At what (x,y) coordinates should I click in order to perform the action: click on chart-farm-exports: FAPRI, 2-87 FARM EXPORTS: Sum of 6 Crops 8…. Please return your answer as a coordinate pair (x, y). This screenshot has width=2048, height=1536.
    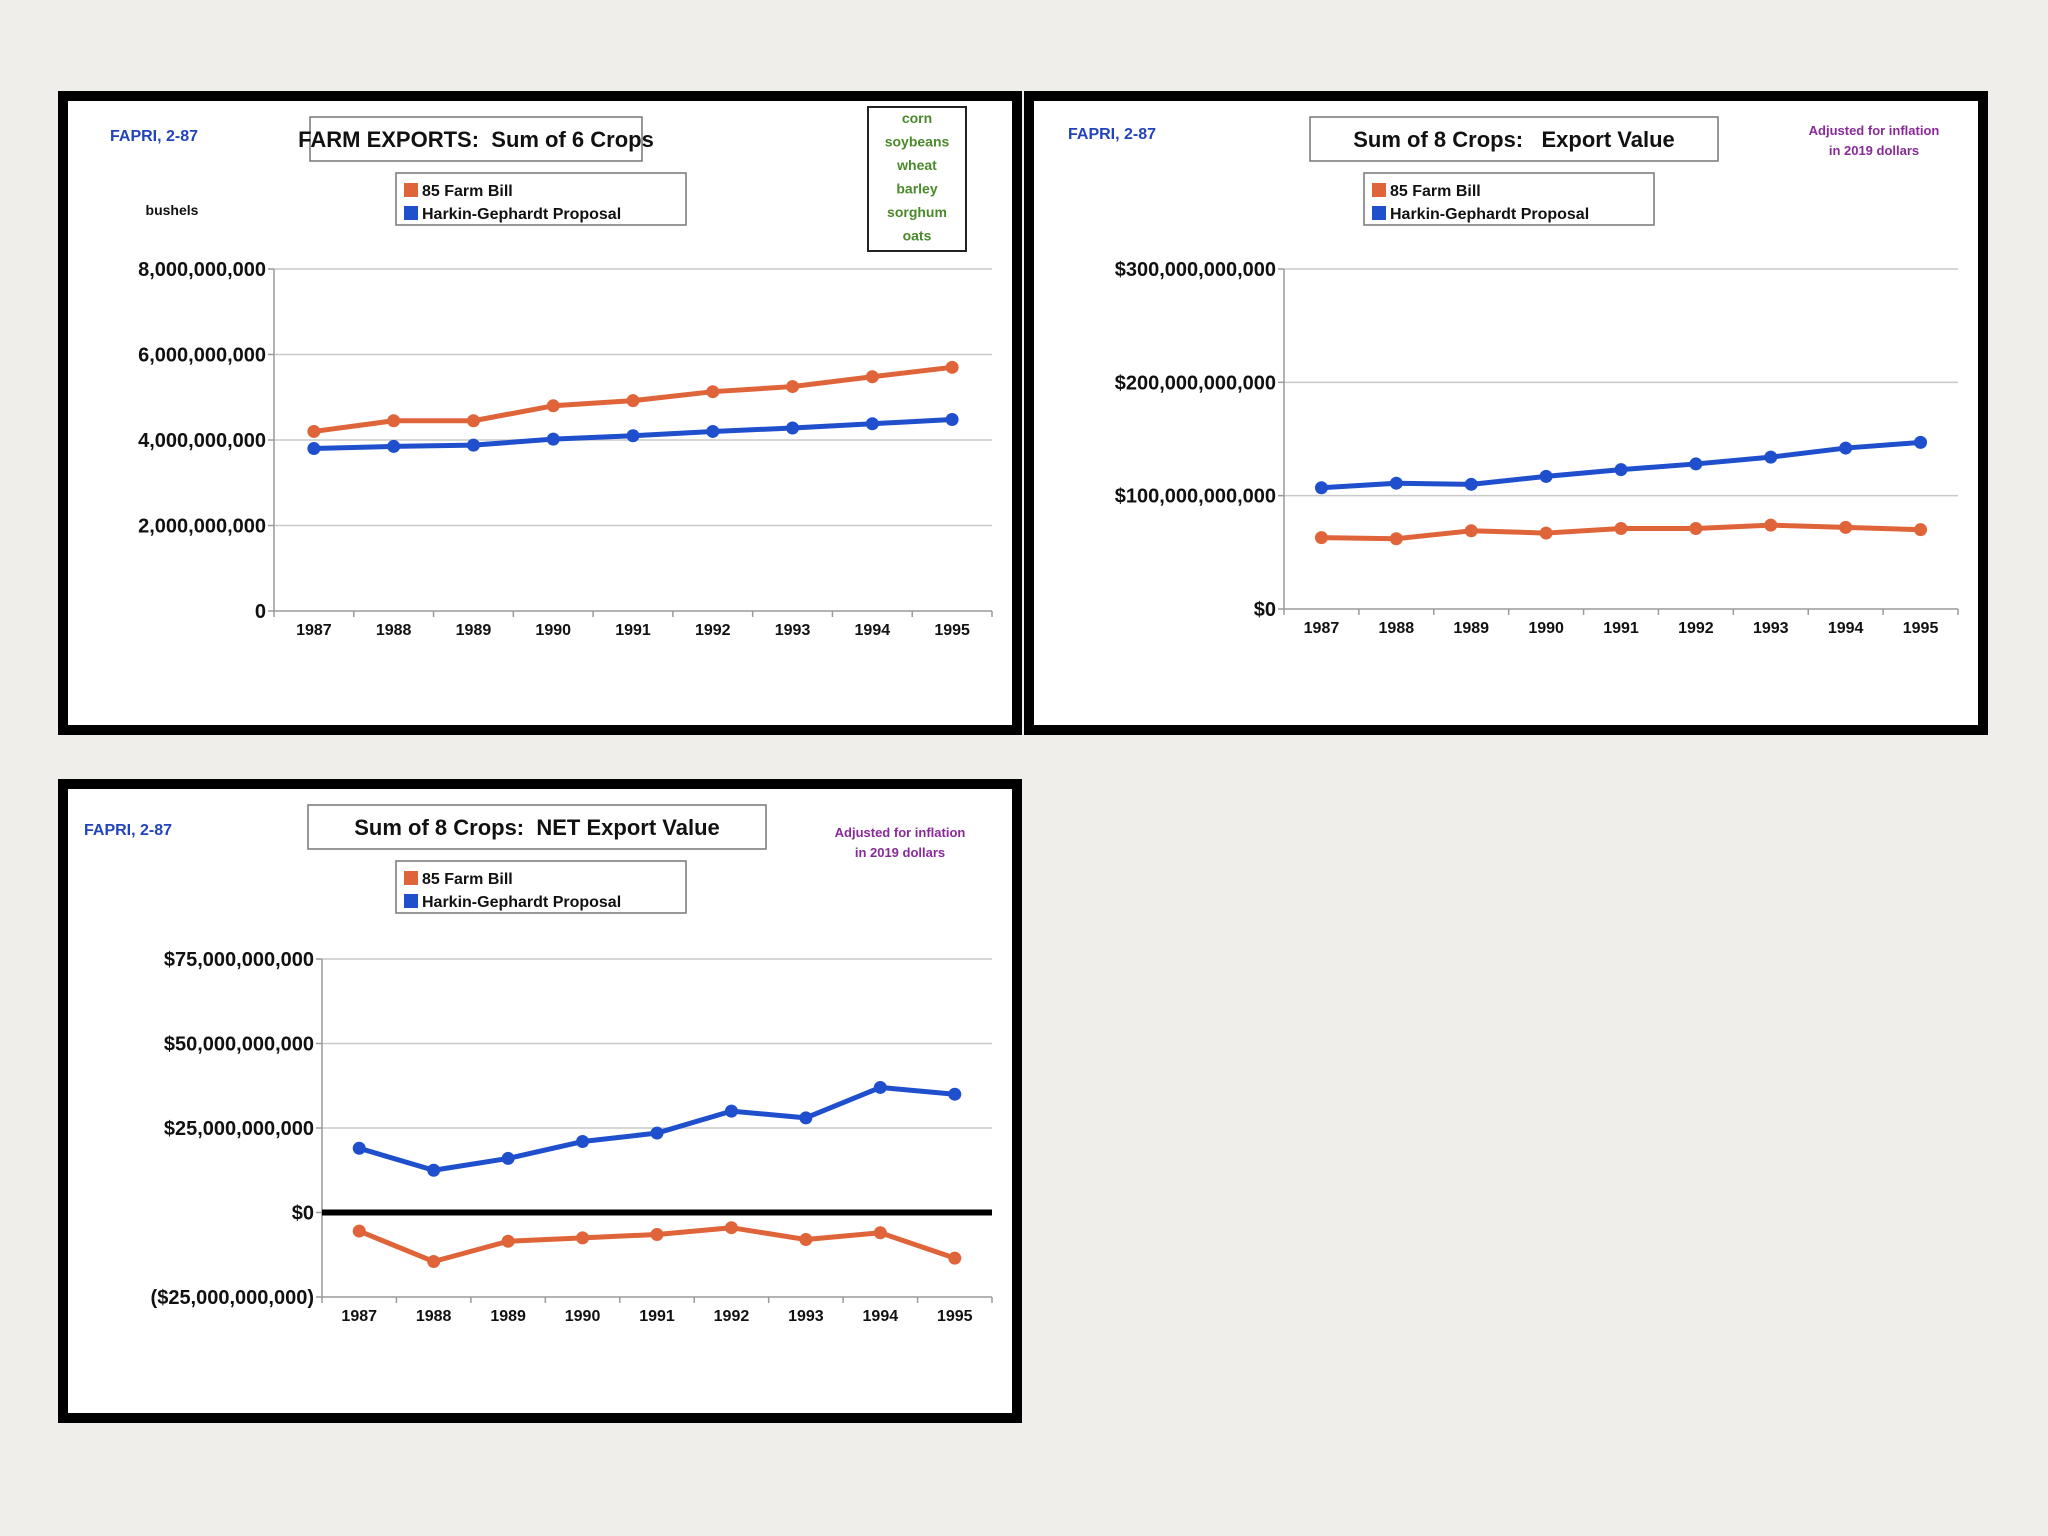
    Looking at the image, I should click on (551, 372).